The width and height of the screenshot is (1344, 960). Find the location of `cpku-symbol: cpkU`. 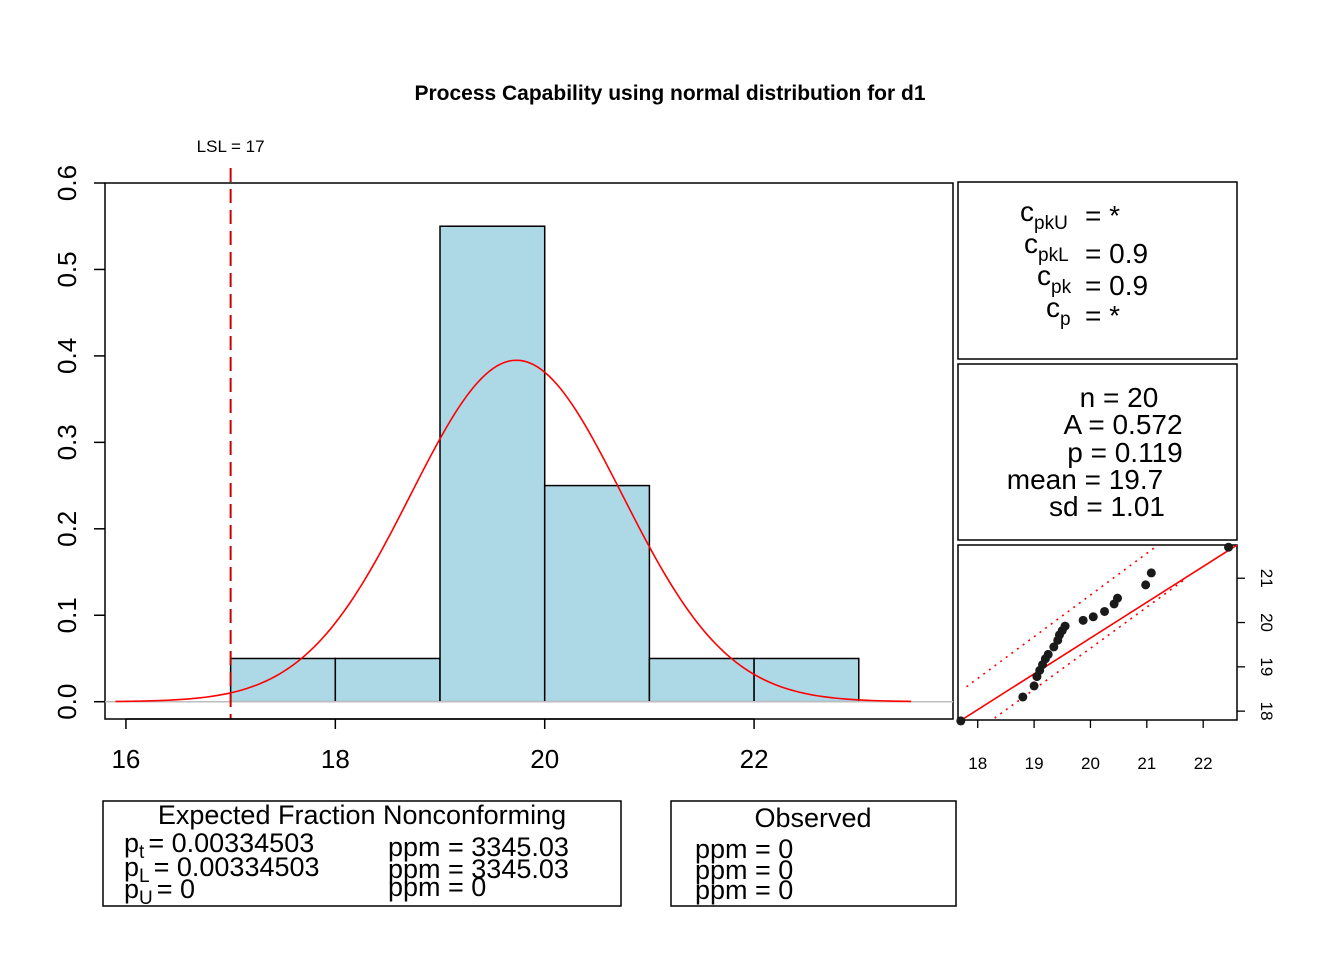

cpku-symbol: cpkU is located at coordinates (1044, 215).